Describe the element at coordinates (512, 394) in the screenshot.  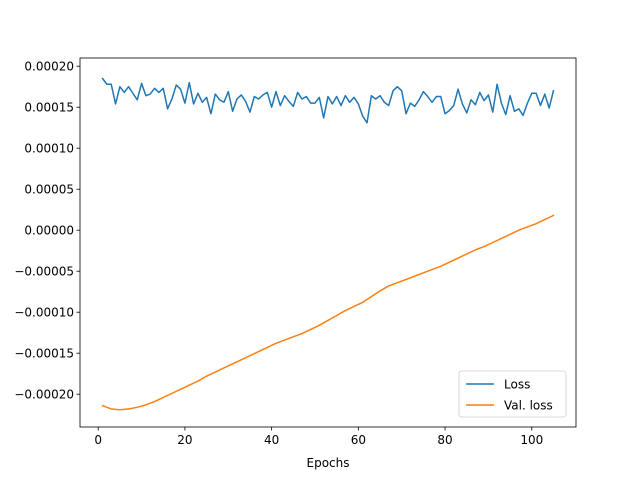
I see `legend: Loss Val. loss` at that location.